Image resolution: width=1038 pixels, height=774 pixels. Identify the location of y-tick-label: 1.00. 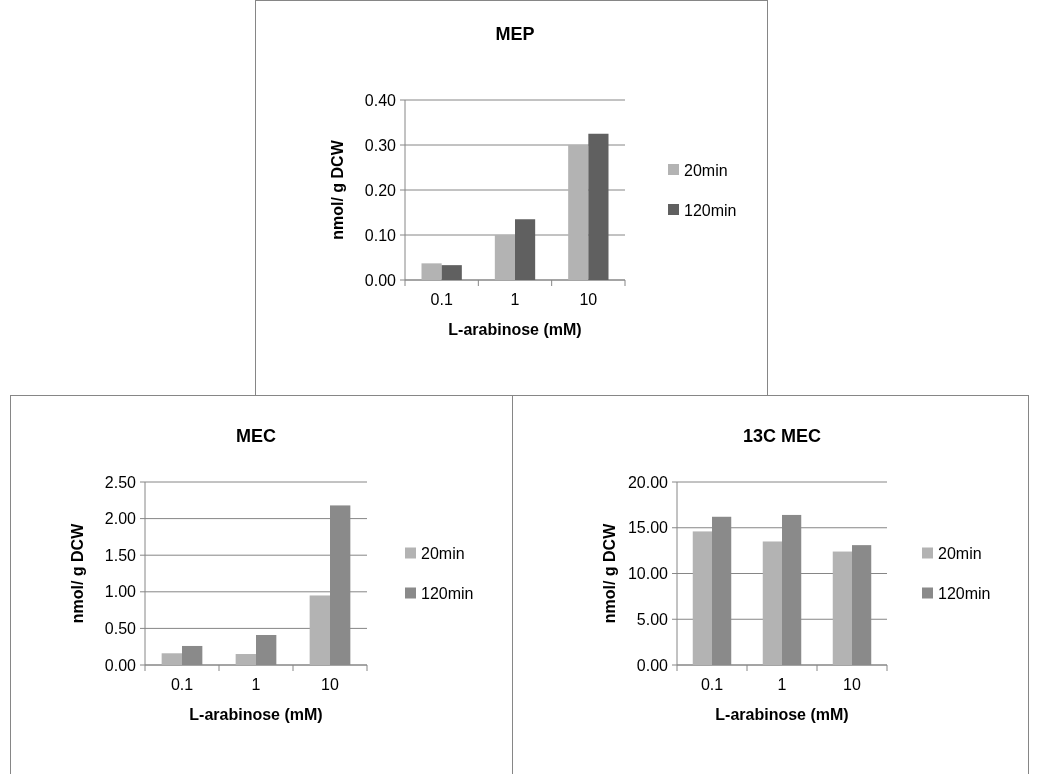
(120, 592).